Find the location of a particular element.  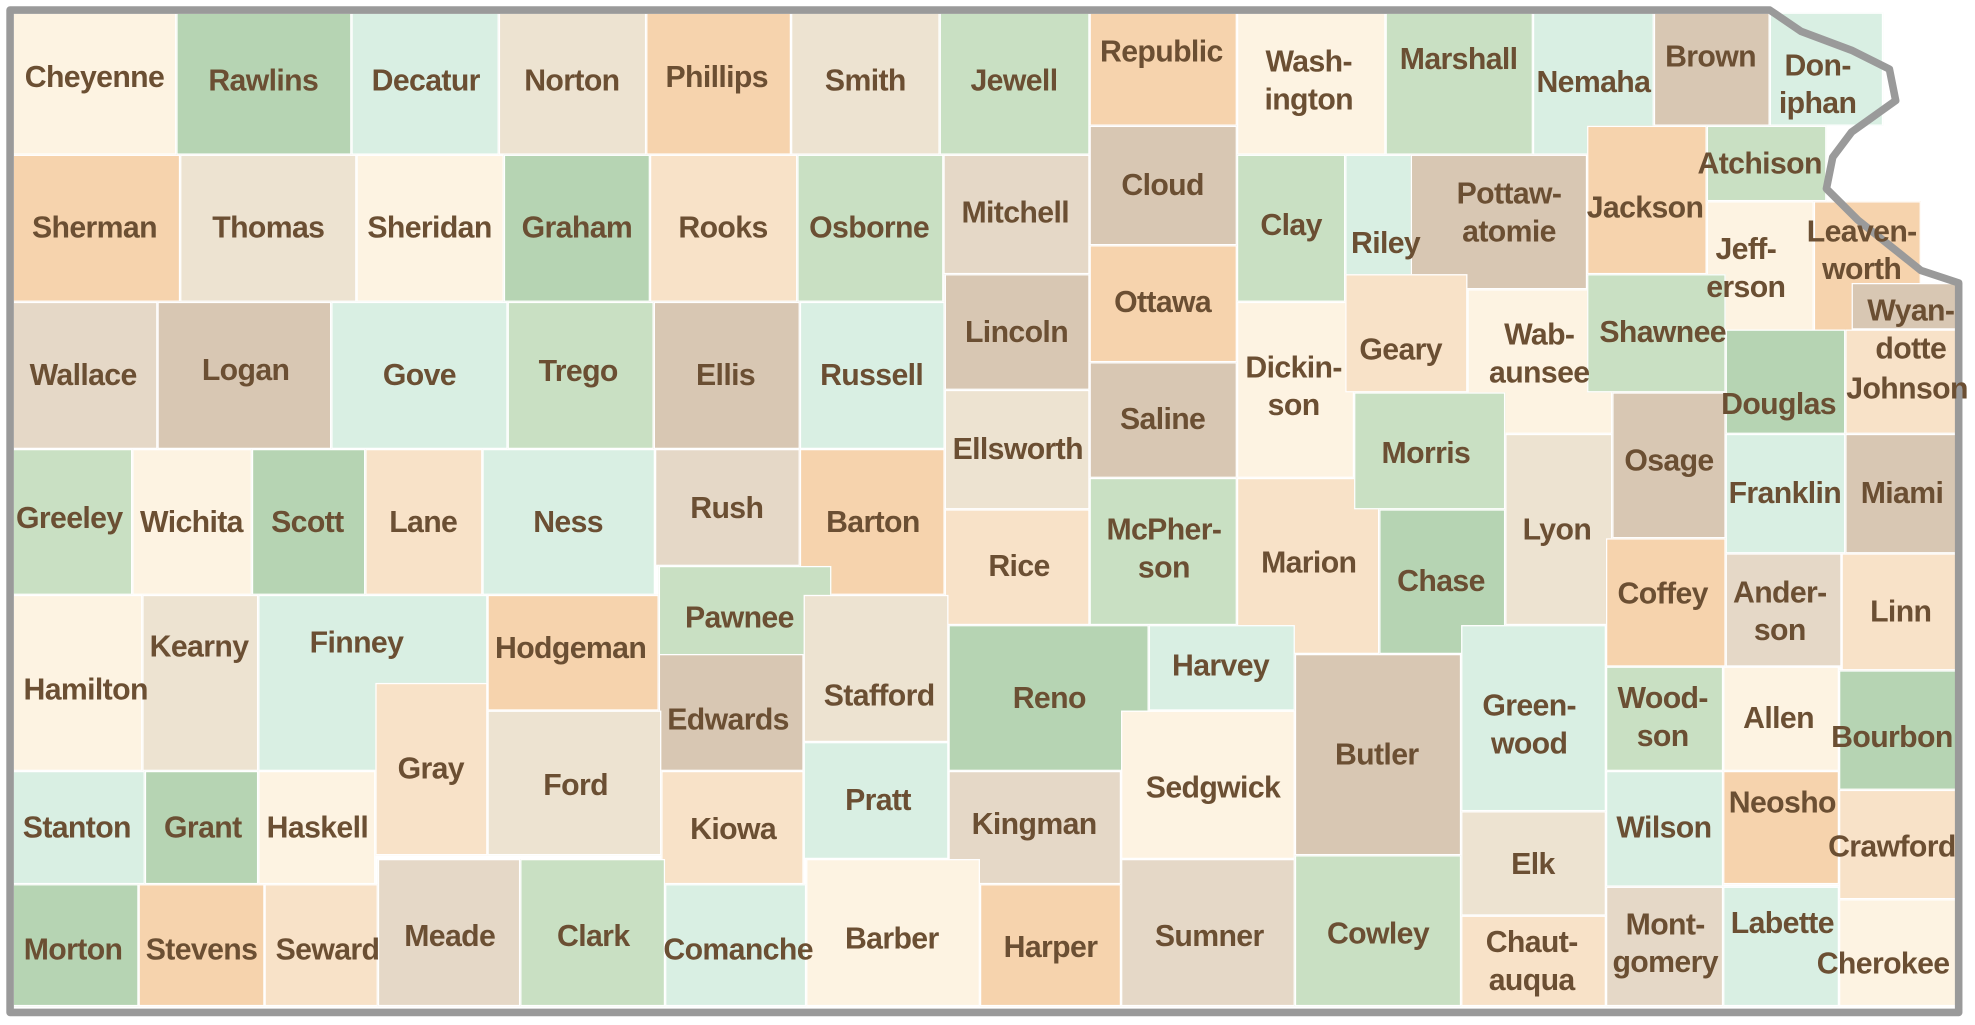

county-brown is located at coordinates (1711, 69).